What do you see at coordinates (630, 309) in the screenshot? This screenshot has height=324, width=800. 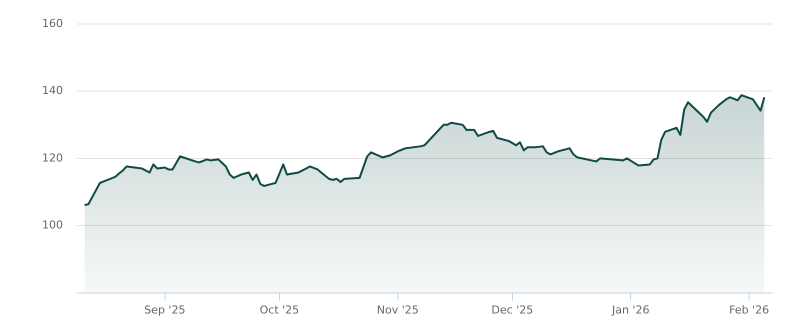 I see `x-tick-label: Jan '26` at bounding box center [630, 309].